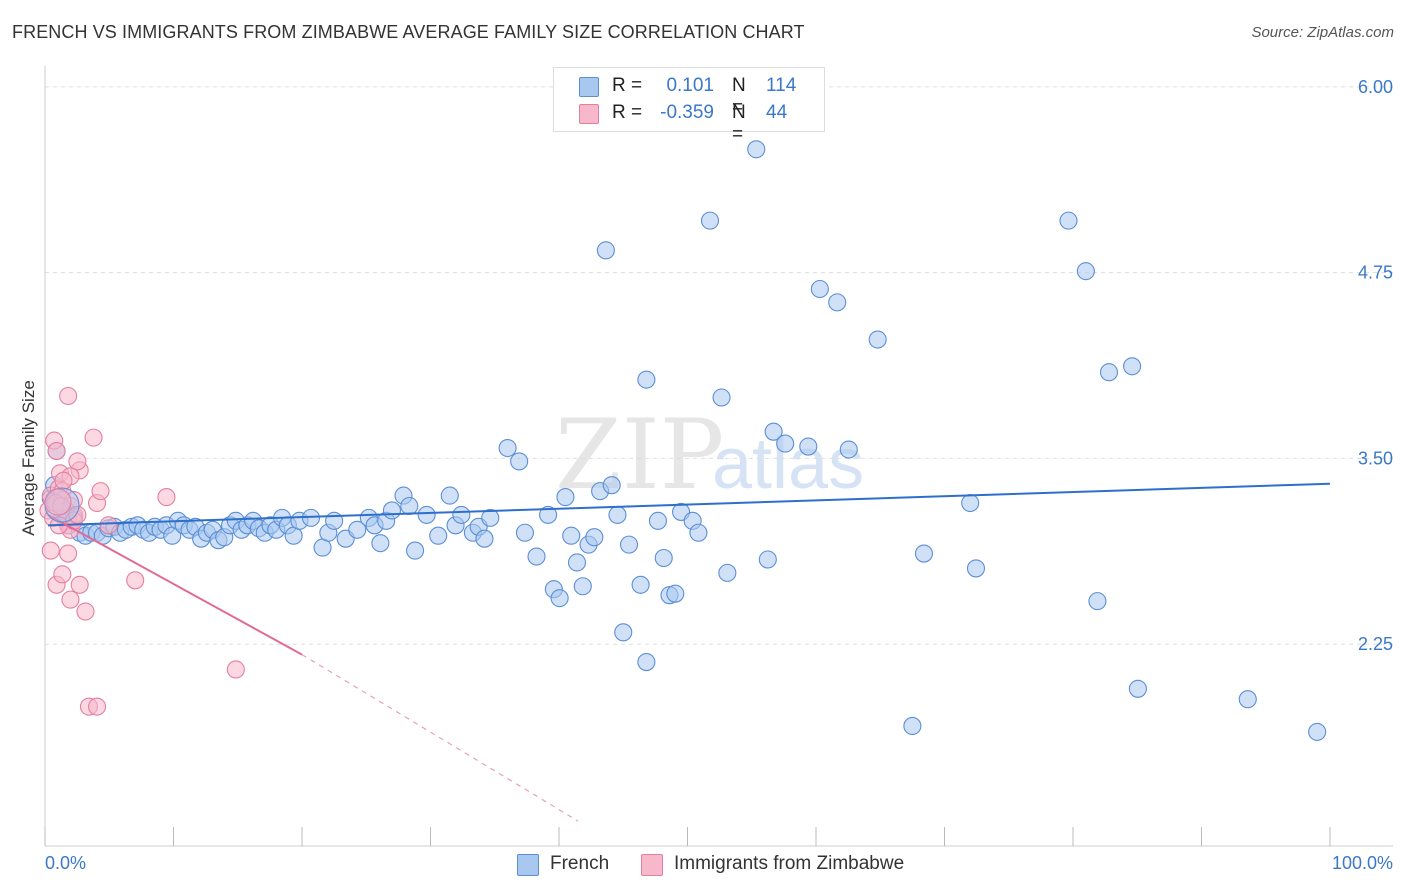 This screenshot has height=892, width=1406. I want to click on bottom-legend-swatch-french, so click(528, 865).